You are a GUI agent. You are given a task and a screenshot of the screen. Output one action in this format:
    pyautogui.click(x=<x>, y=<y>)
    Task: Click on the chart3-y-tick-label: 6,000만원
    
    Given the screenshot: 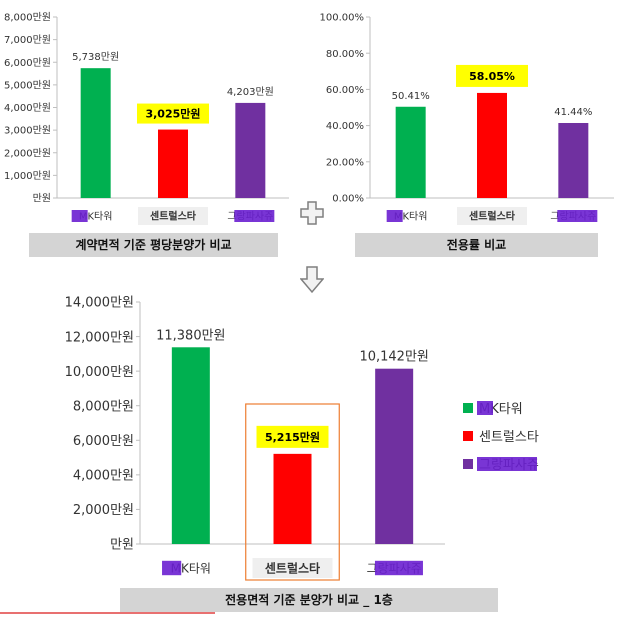 What is the action you would take?
    pyautogui.click(x=103, y=441)
    